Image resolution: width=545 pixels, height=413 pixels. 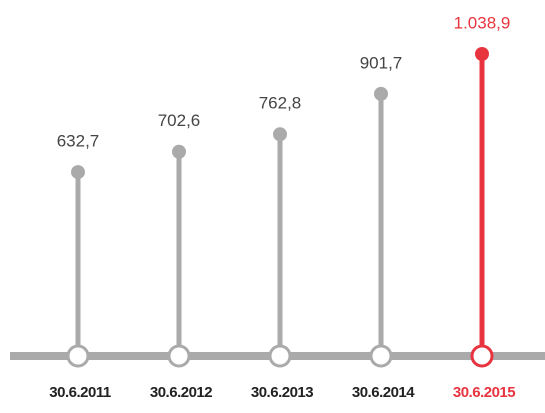 What do you see at coordinates (282, 392) in the screenshot?
I see `x-tick-label: 30.6.2013` at bounding box center [282, 392].